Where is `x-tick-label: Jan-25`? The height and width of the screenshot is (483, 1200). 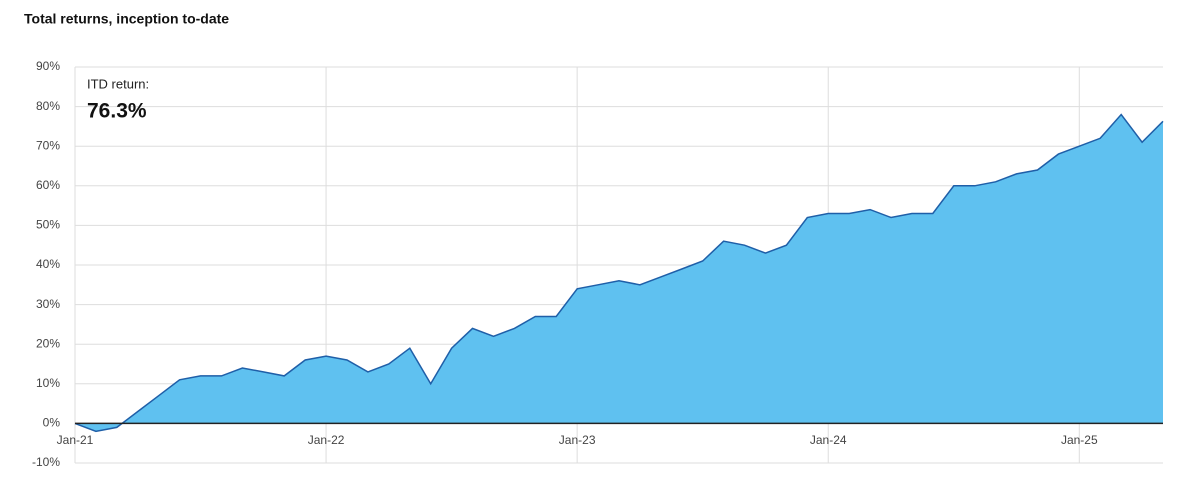 x-tick-label: Jan-25 is located at coordinates (1079, 440).